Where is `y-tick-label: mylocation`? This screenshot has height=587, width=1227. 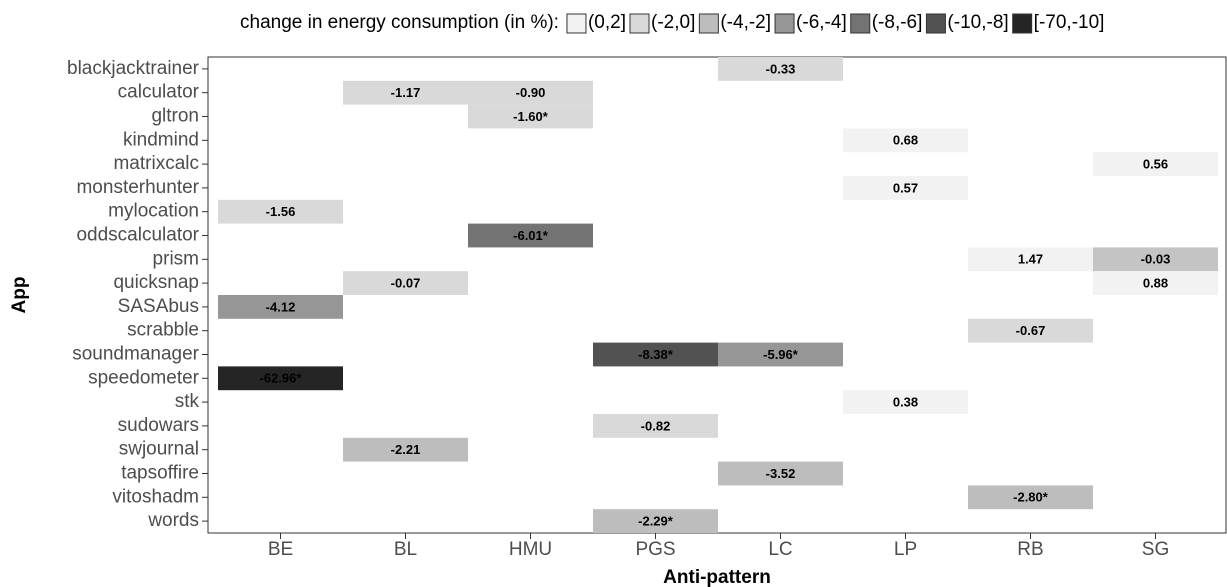
y-tick-label: mylocation is located at coordinates (153, 211).